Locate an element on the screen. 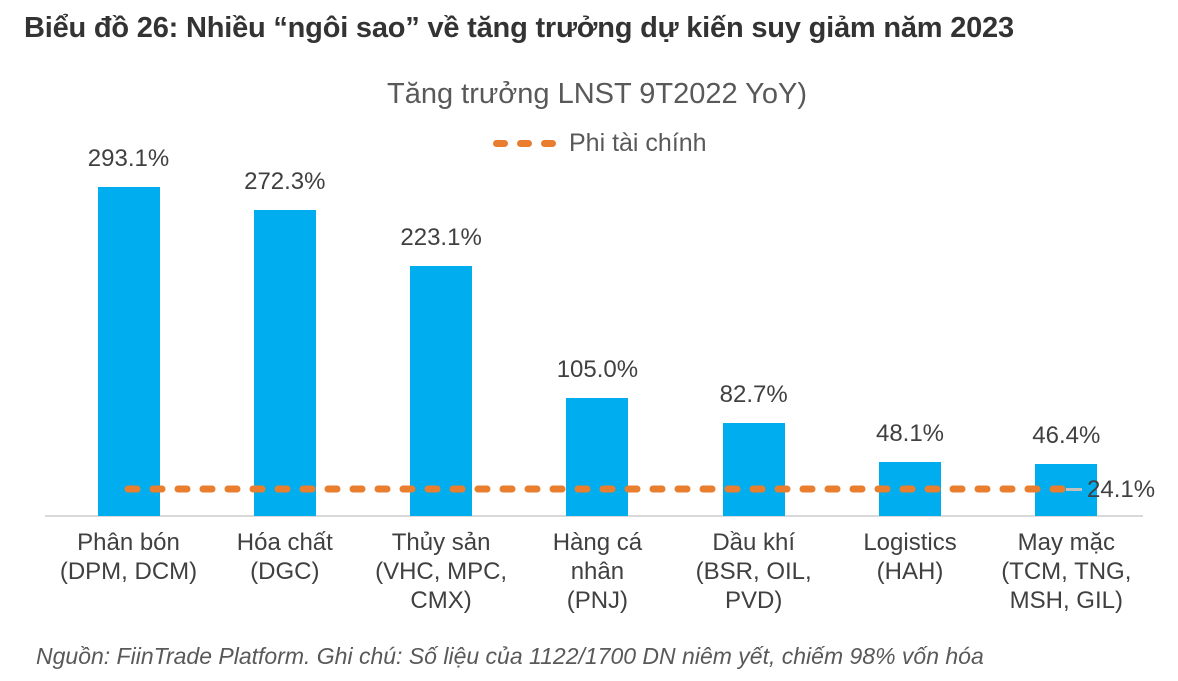  value-label: 48.1% is located at coordinates (910, 433).